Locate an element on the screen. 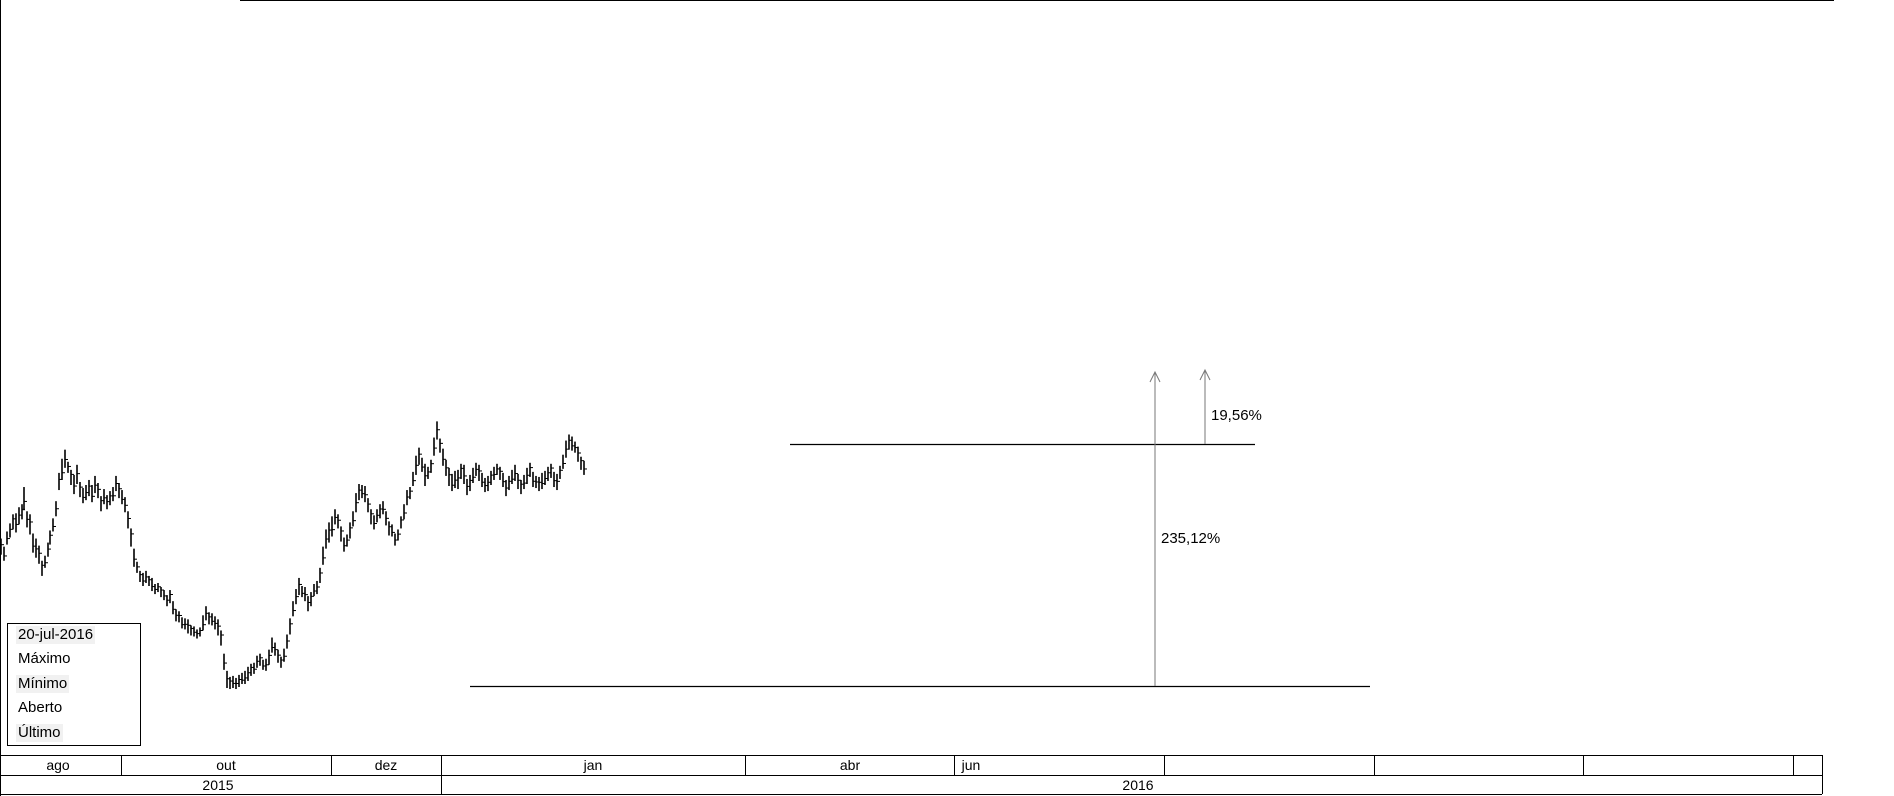 This screenshot has height=796, width=1894. annotation-19-56: 19,56% is located at coordinates (1236, 415).